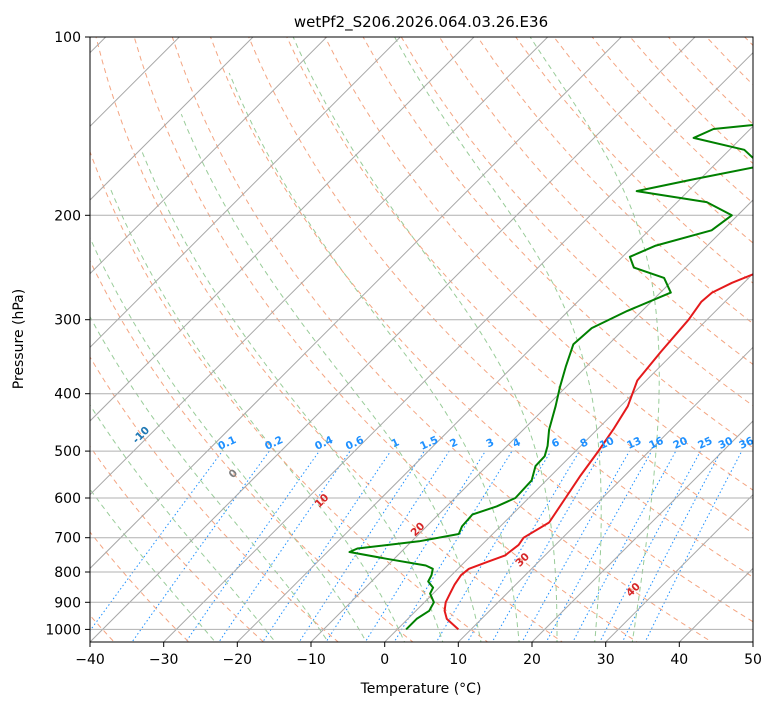 The height and width of the screenshot is (708, 775). What do you see at coordinates (532, 660) in the screenshot?
I see `x-tick-label: 20` at bounding box center [532, 660].